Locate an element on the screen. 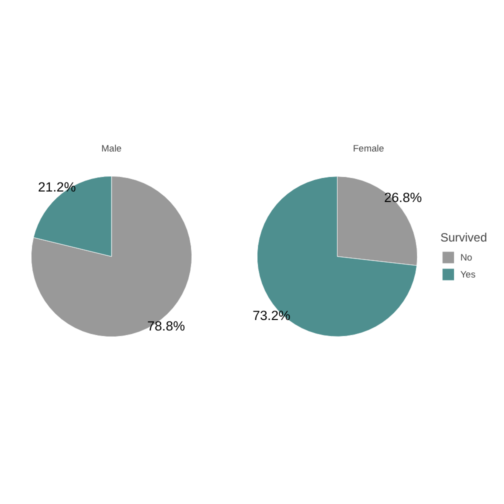 Image resolution: width=504 pixels, height=504 pixels. chart-title: Female is located at coordinates (368, 149).